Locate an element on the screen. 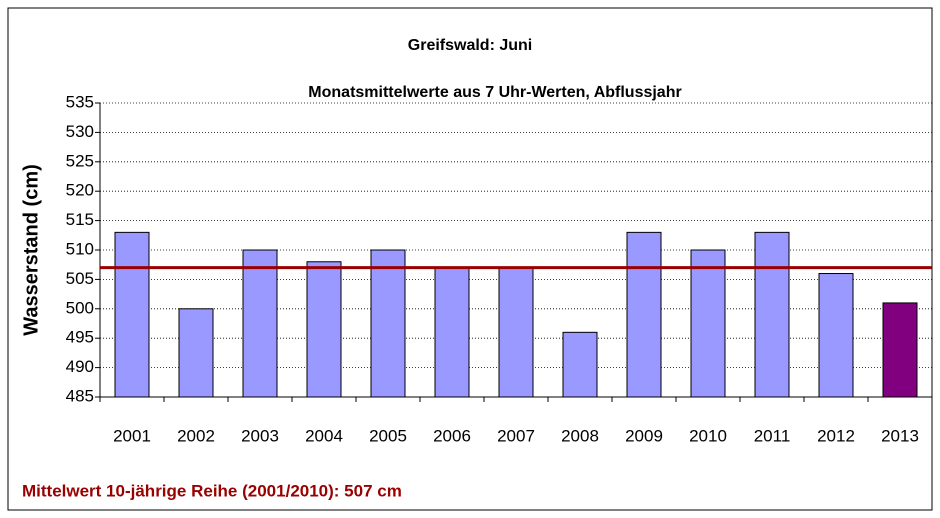 This screenshot has height=518, width=940. x-tick-label: 2006 is located at coordinates (452, 435).